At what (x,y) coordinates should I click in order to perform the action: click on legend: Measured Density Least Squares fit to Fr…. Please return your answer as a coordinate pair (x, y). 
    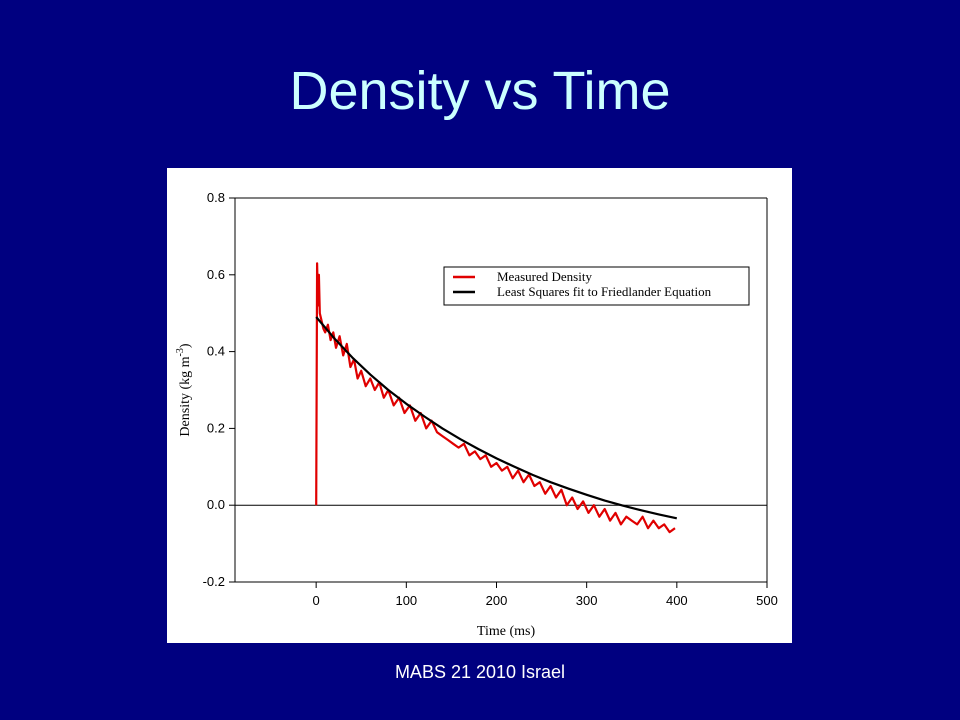
    Looking at the image, I should click on (596, 286).